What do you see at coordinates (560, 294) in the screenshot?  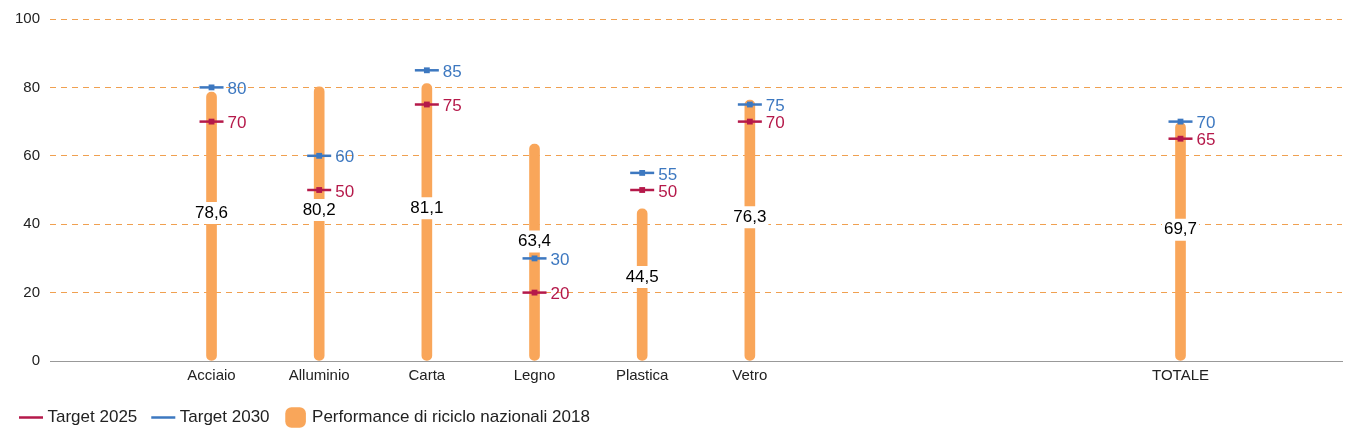 I see `data-label: 20` at bounding box center [560, 294].